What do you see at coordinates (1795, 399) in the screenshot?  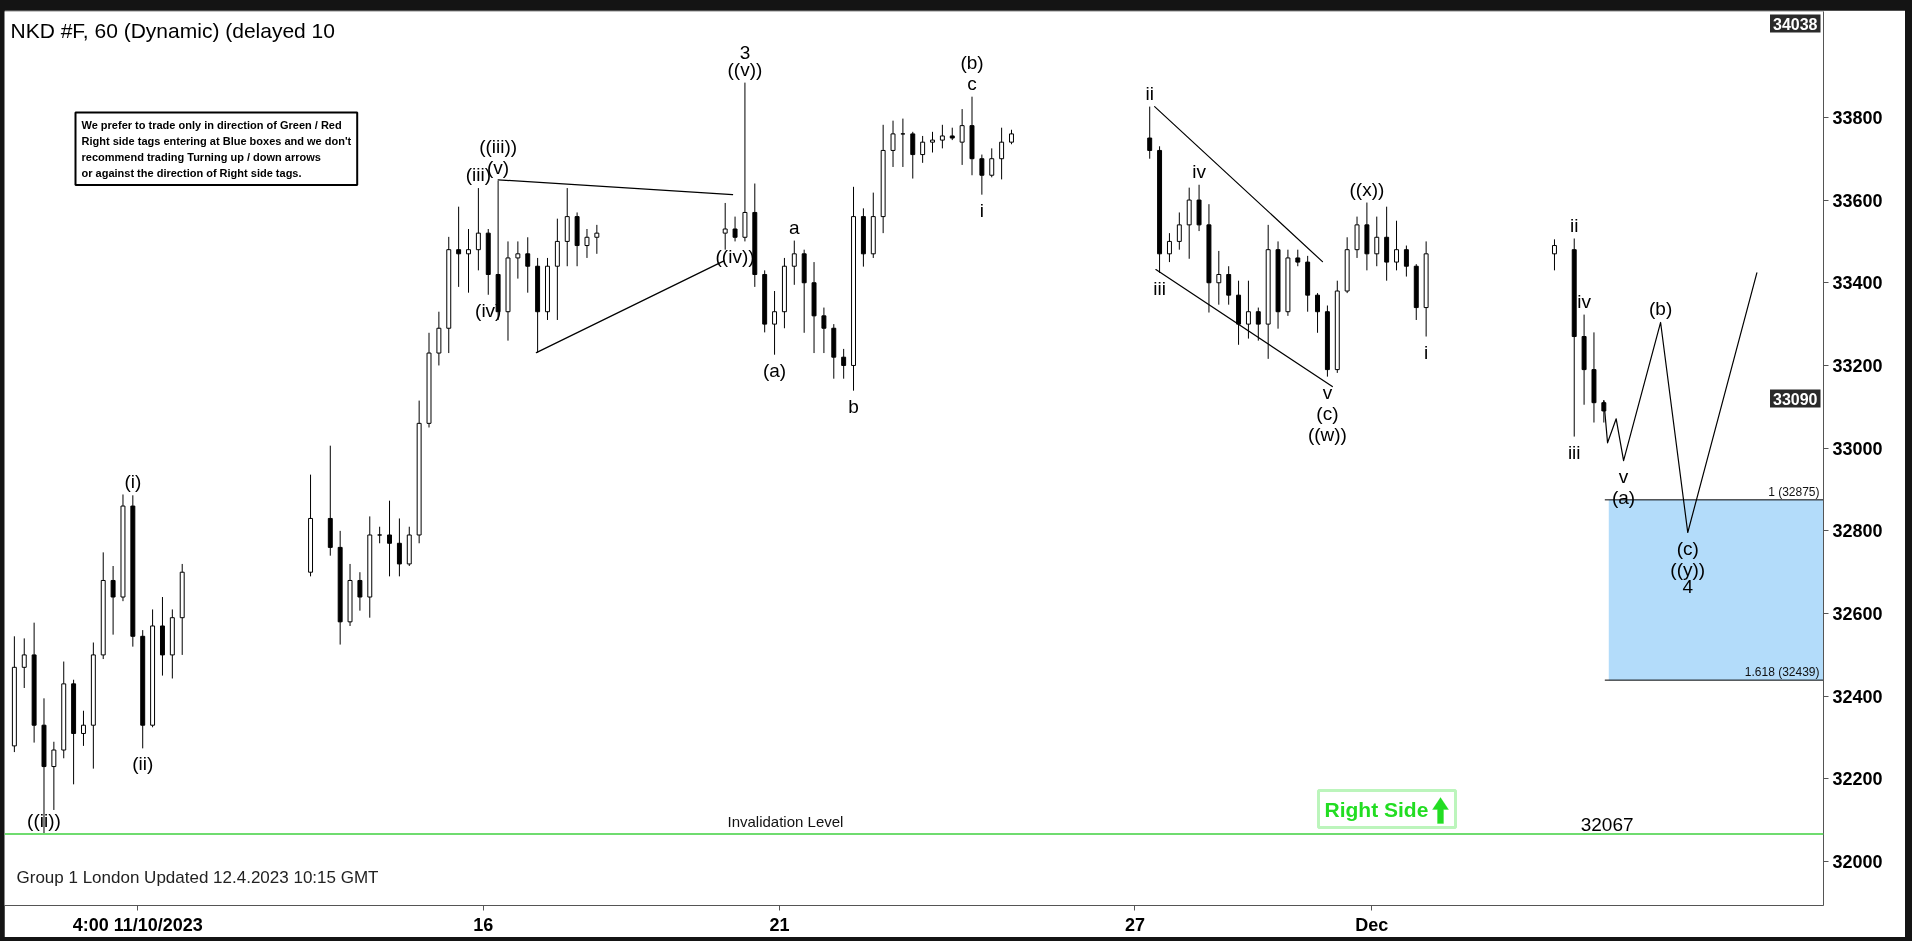 I see `annotation: 33090` at bounding box center [1795, 399].